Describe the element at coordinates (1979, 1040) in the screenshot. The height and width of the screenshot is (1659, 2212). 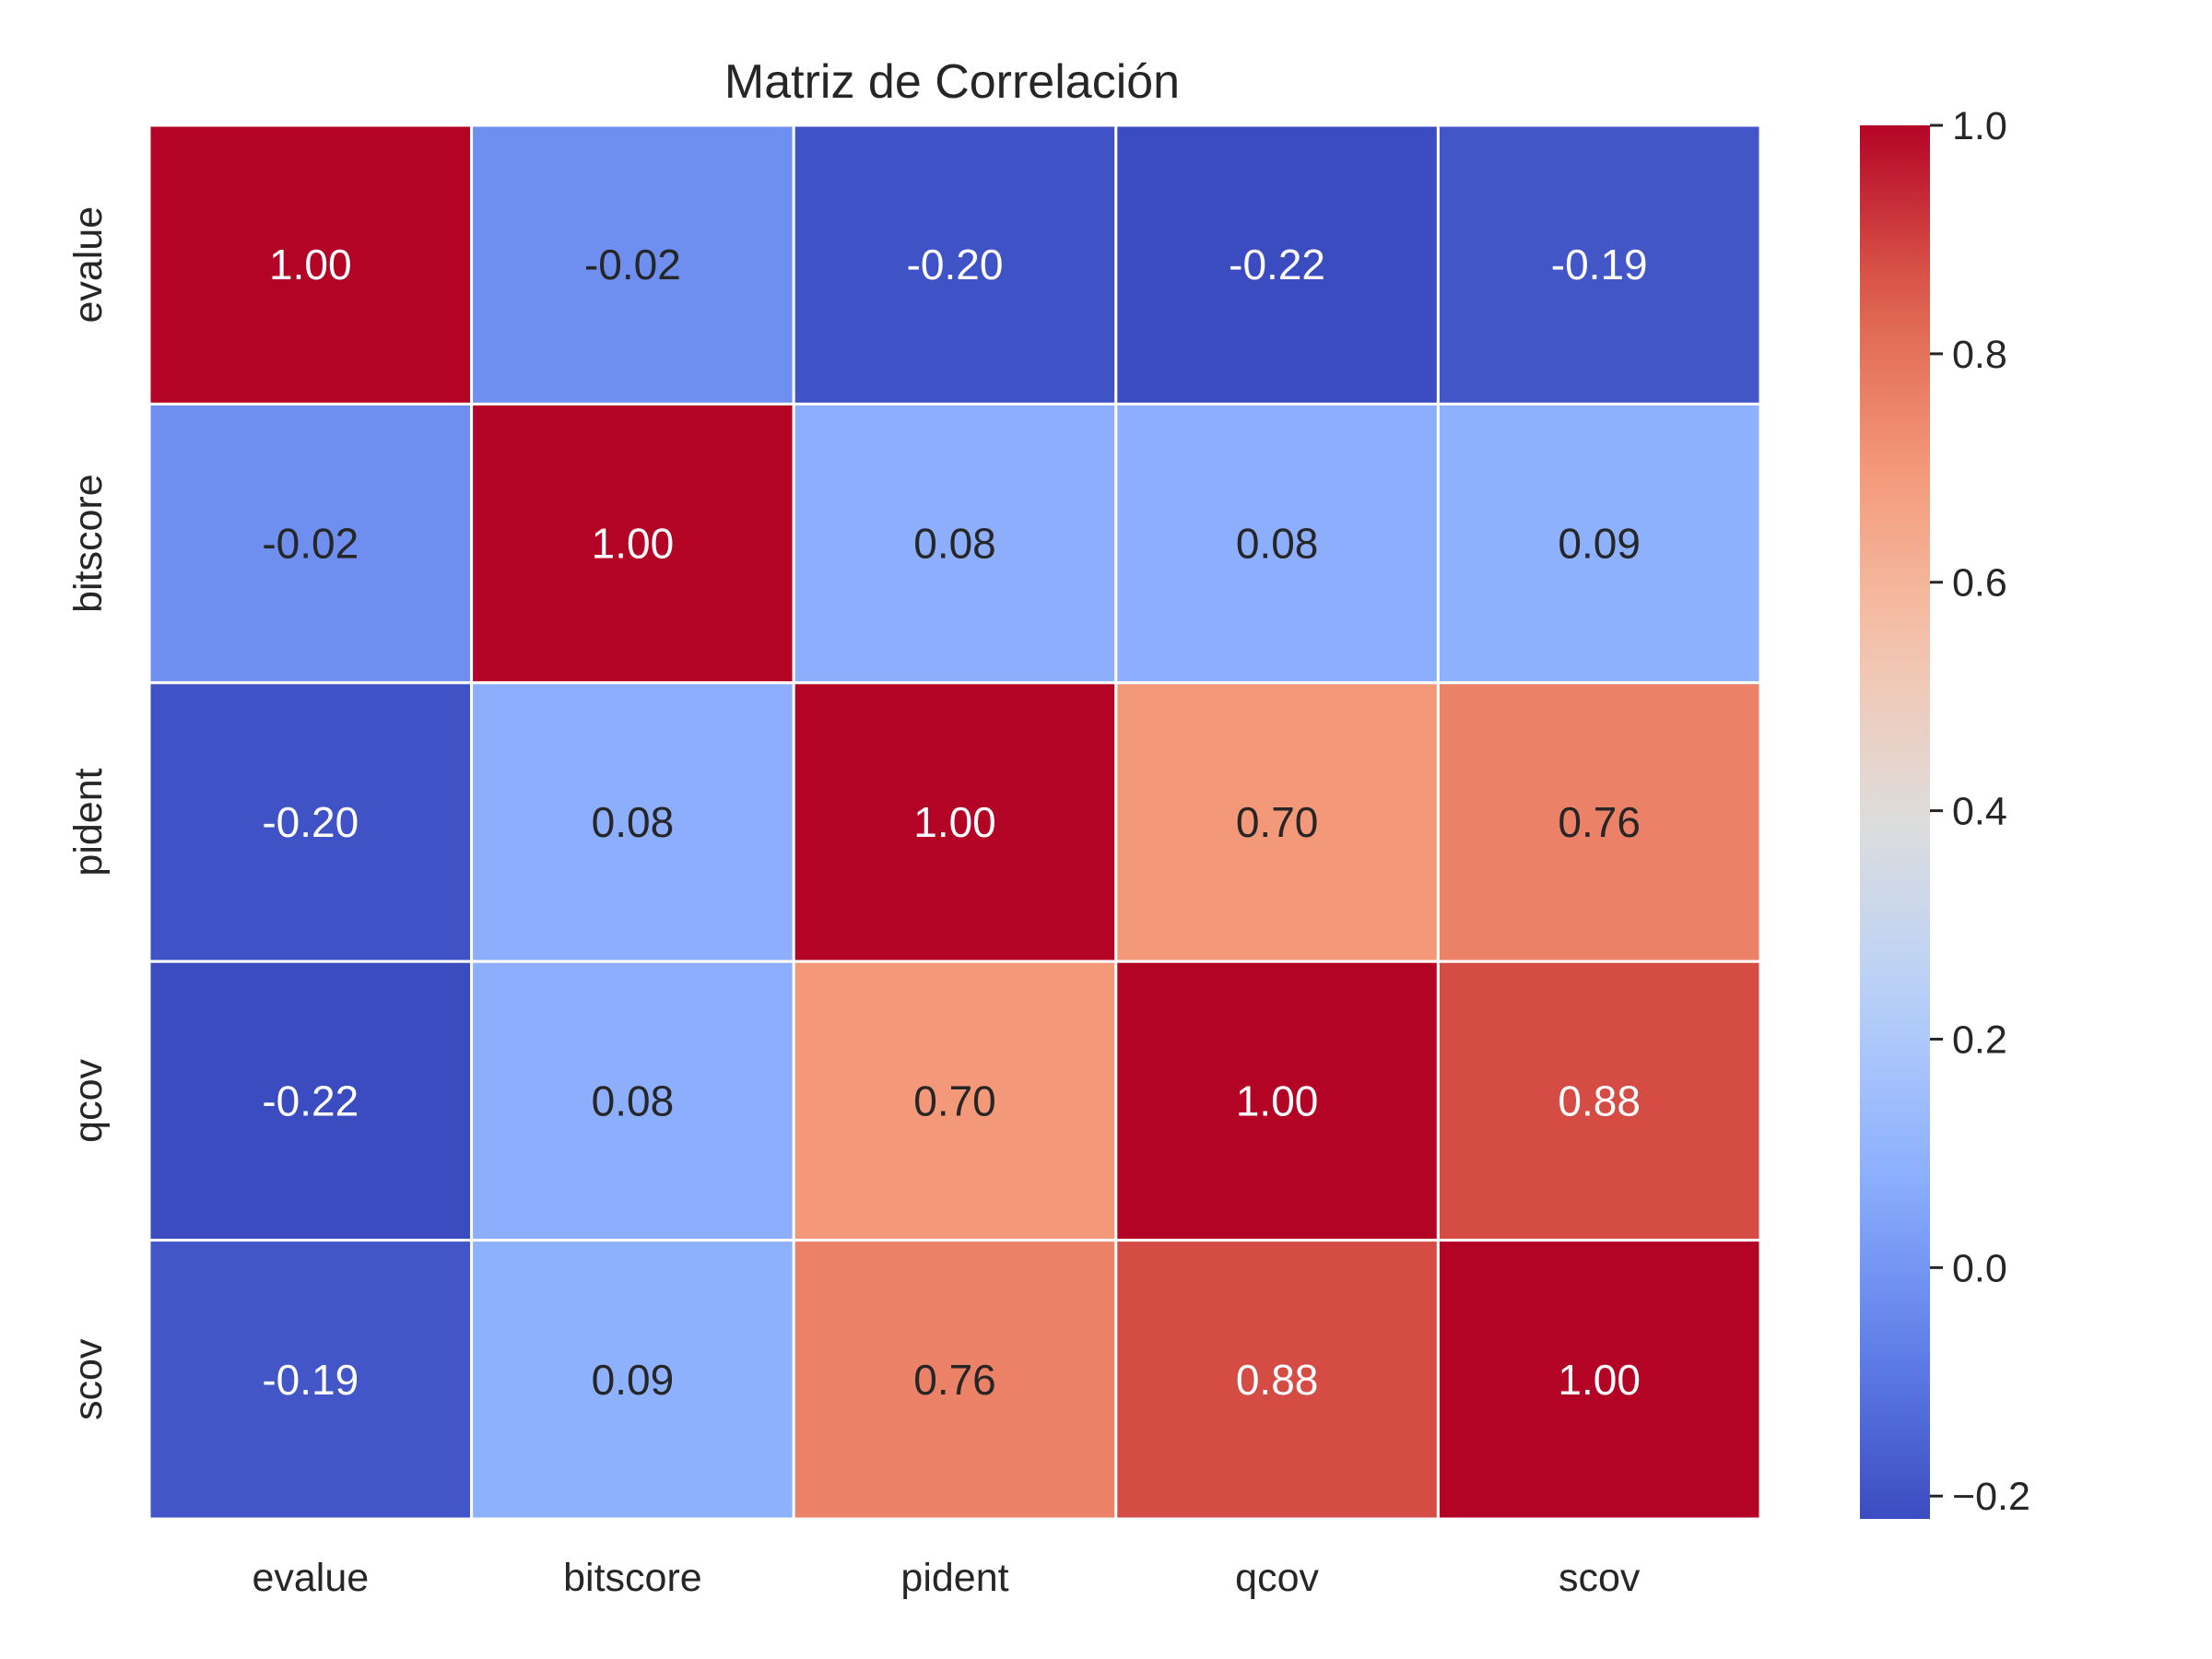
I see `colorbar-tick-label: 0.2` at that location.